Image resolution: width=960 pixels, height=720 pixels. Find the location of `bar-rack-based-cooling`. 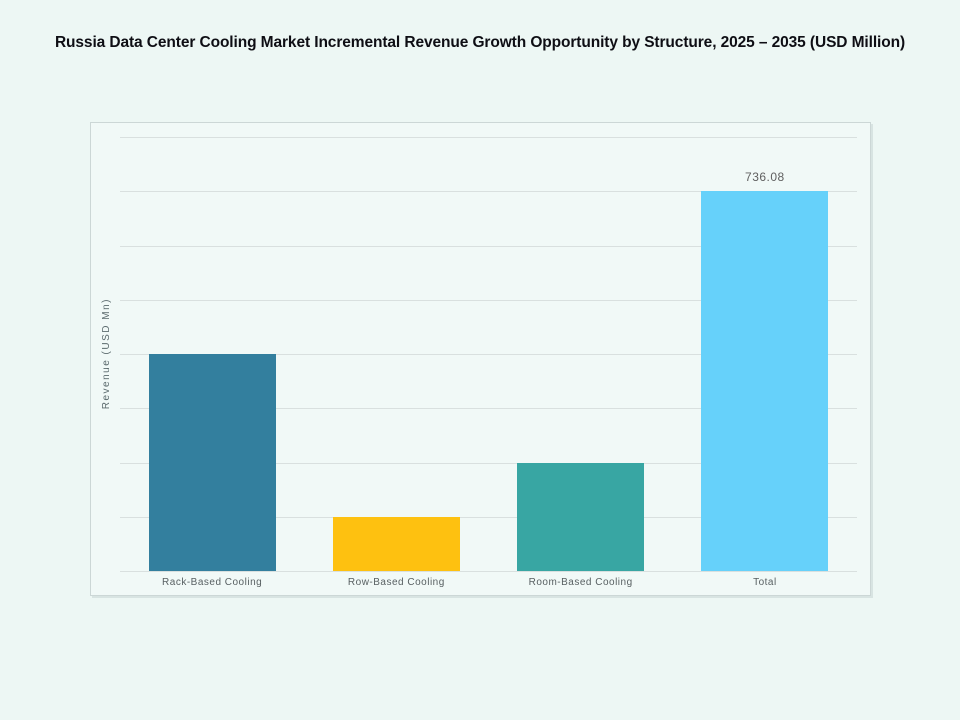

bar-rack-based-cooling is located at coordinates (212, 462).